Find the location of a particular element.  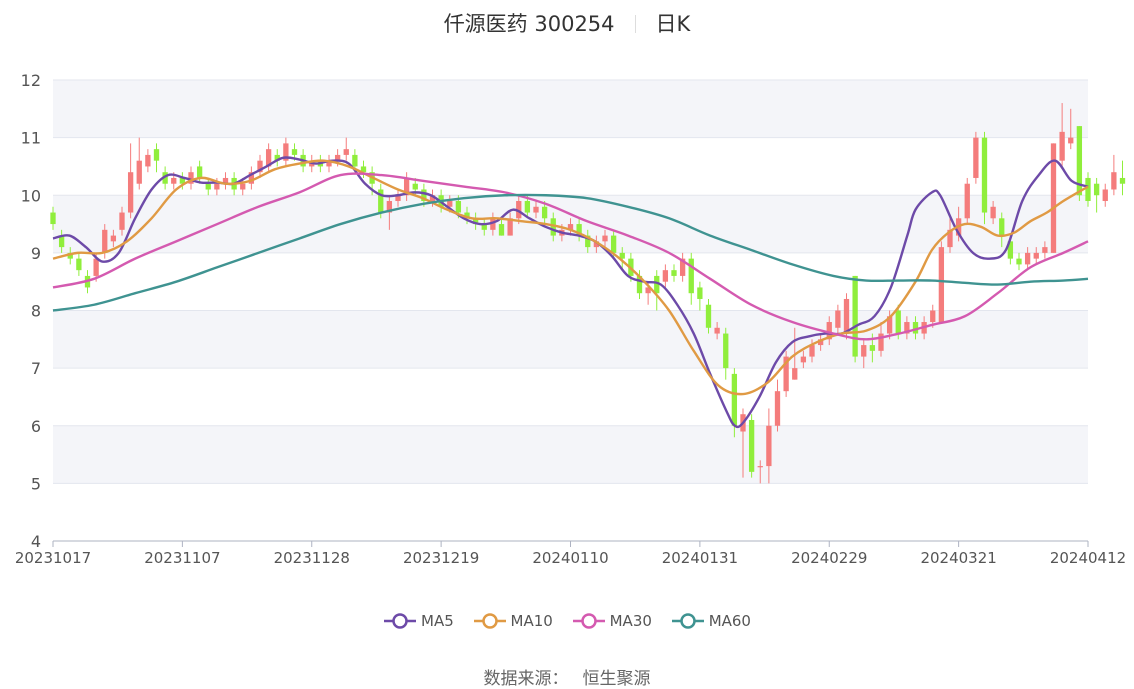

y-tick-label: 6 is located at coordinates (36, 426).